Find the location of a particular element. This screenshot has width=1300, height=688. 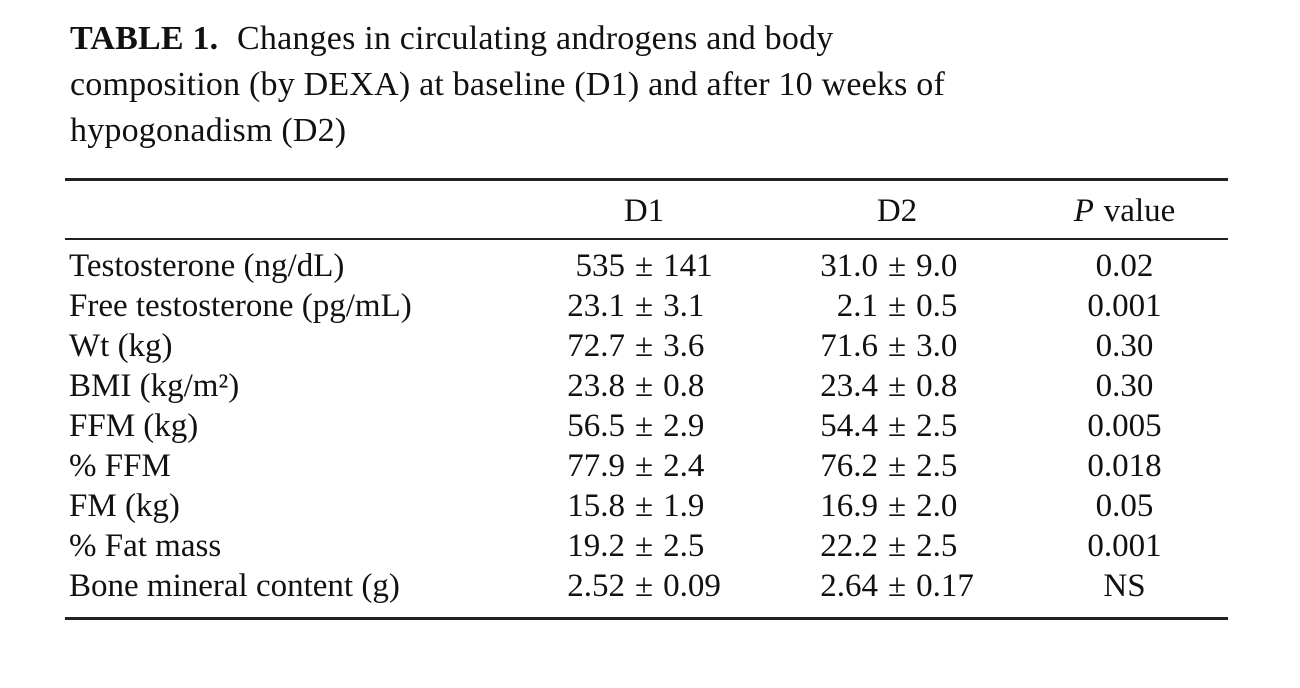

mean-value: 2.52 is located at coordinates (596, 586).